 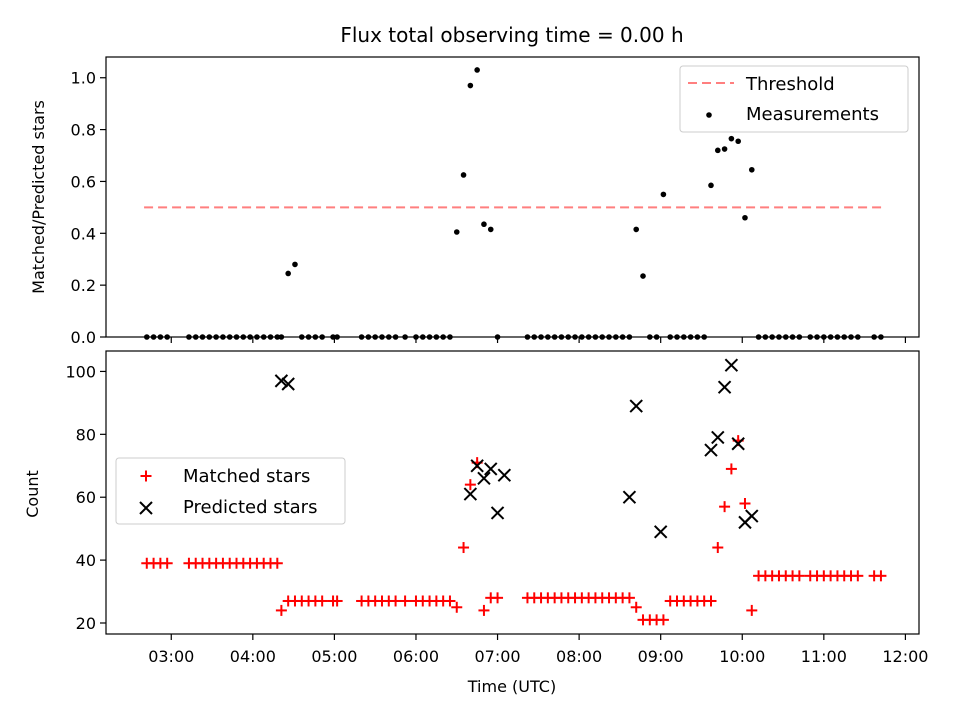 What do you see at coordinates (253, 656) in the screenshot?
I see `x-tick-label: 04:00` at bounding box center [253, 656].